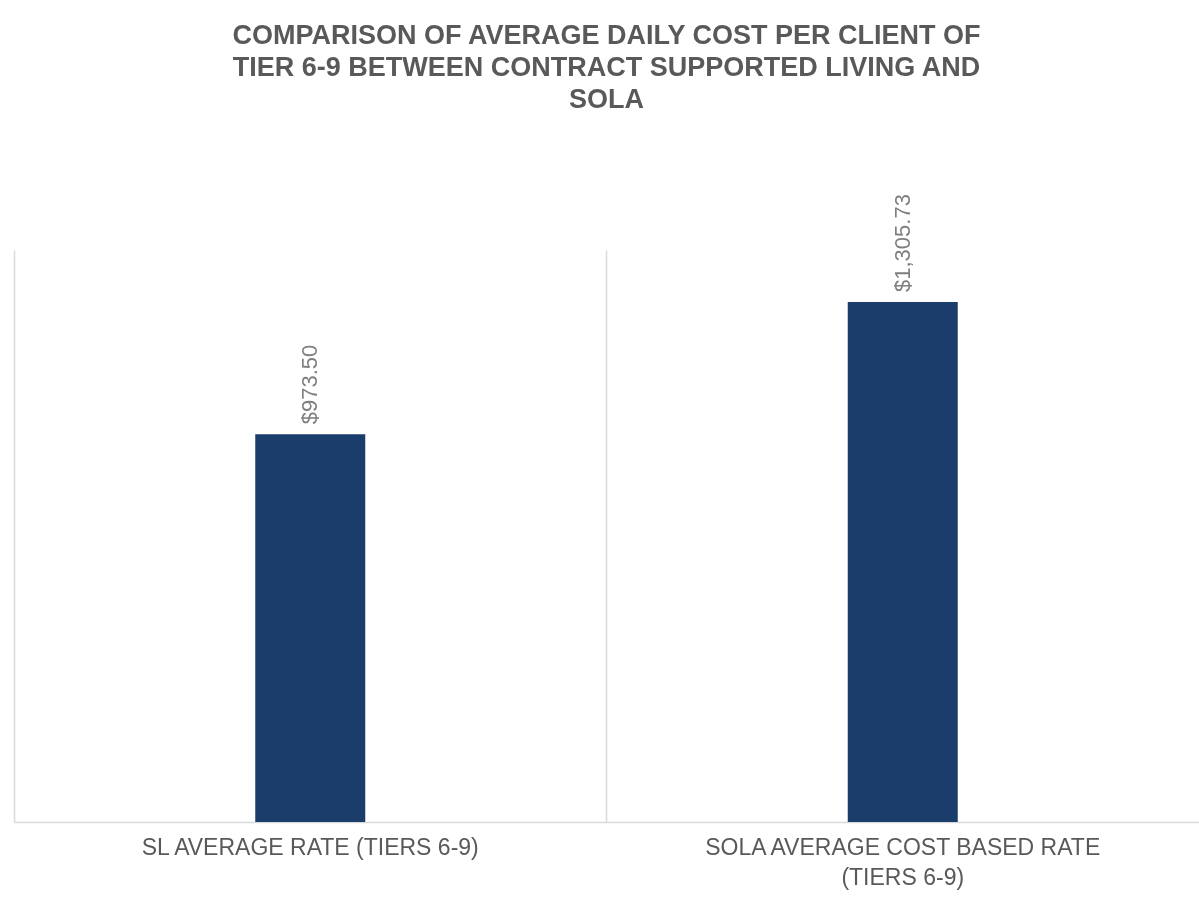 This screenshot has width=1199, height=904. What do you see at coordinates (903, 861) in the screenshot?
I see `x-tick-label: SOLA AVERAGE COST BASED RATE (TIERS 6-9)` at bounding box center [903, 861].